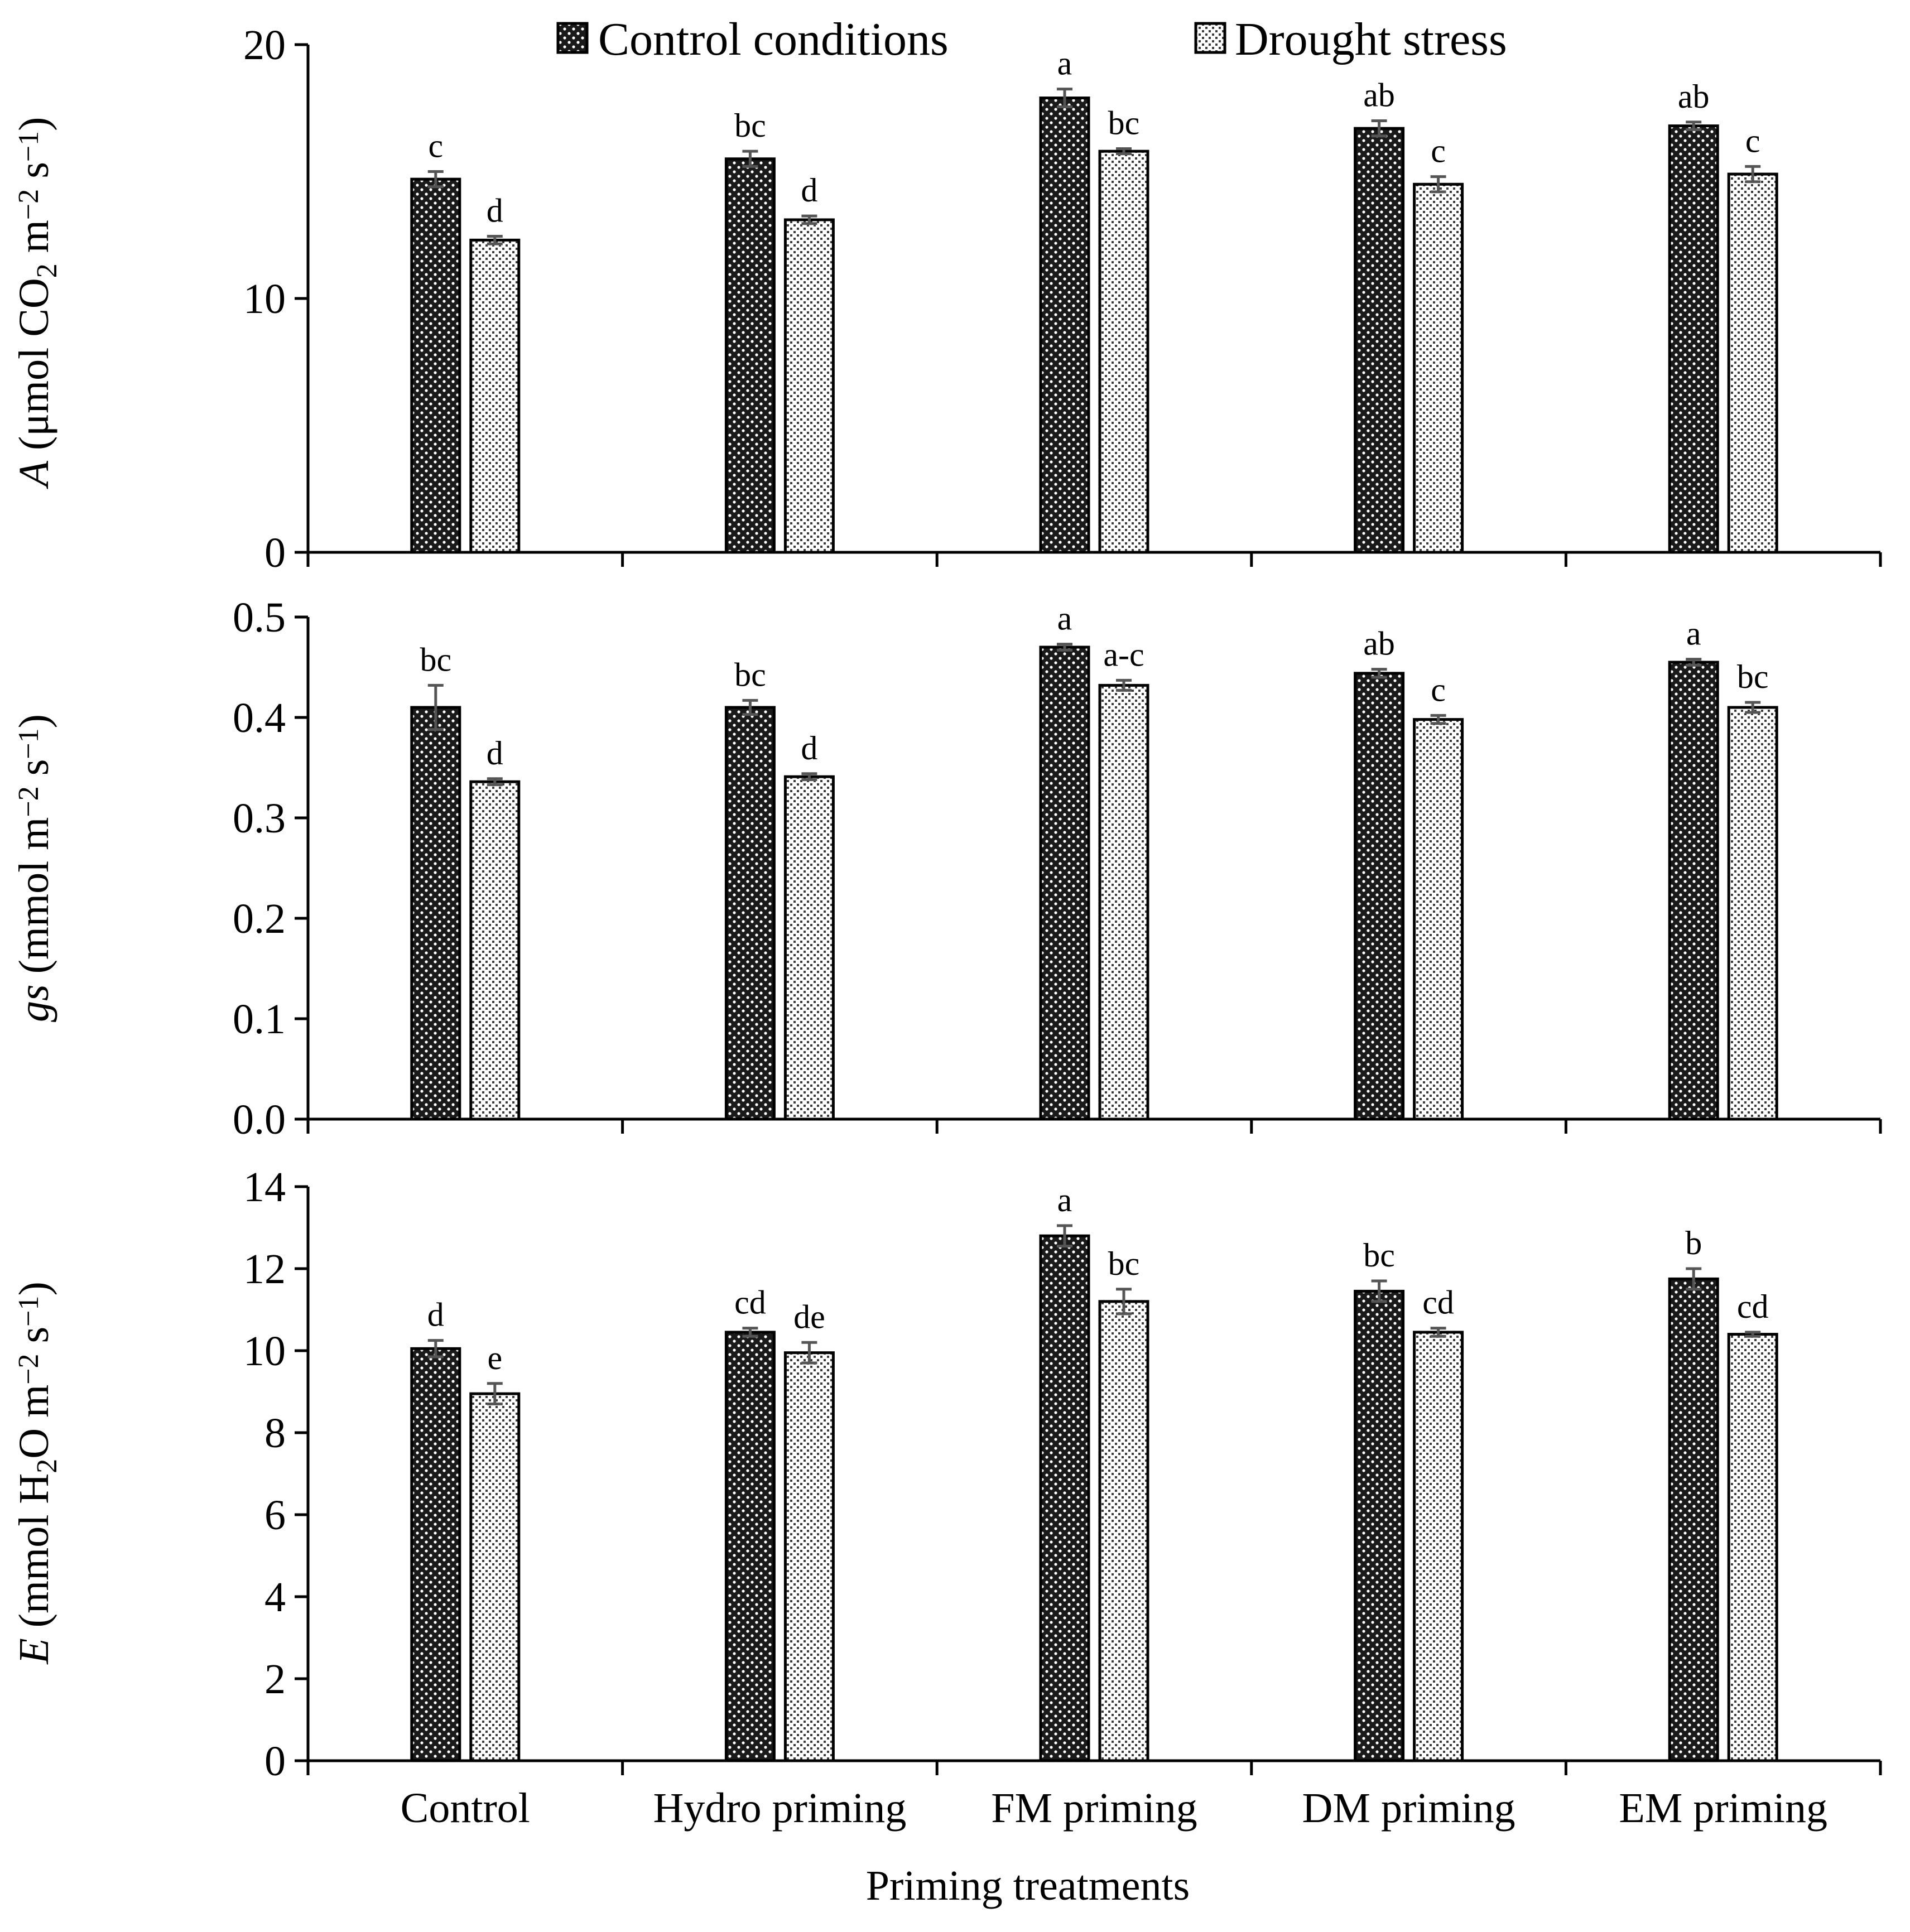 This screenshot has height=1932, width=1910. Describe the element at coordinates (259, 1119) in the screenshot. I see `y-tick-label: 0.0` at that location.